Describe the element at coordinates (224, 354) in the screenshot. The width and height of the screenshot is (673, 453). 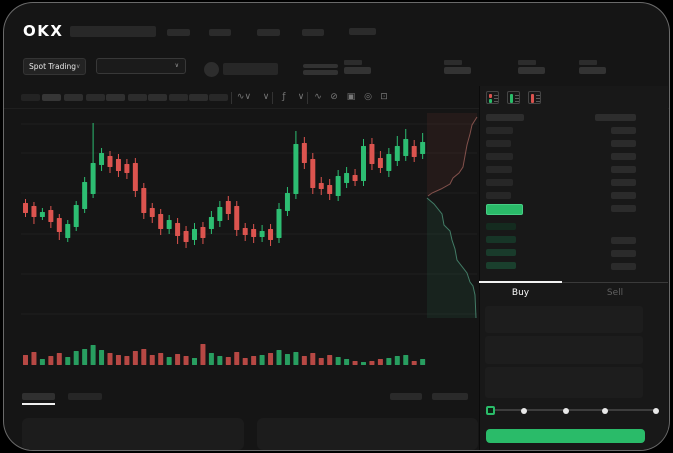
I see `volume-layer` at that location.